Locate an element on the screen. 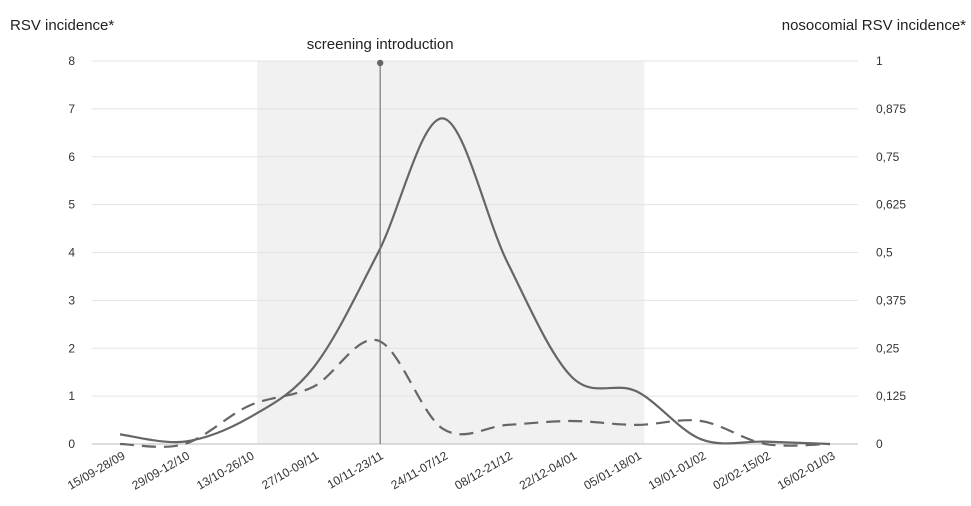 The width and height of the screenshot is (971, 506). y-left-tick-label: 5 is located at coordinates (71, 205).